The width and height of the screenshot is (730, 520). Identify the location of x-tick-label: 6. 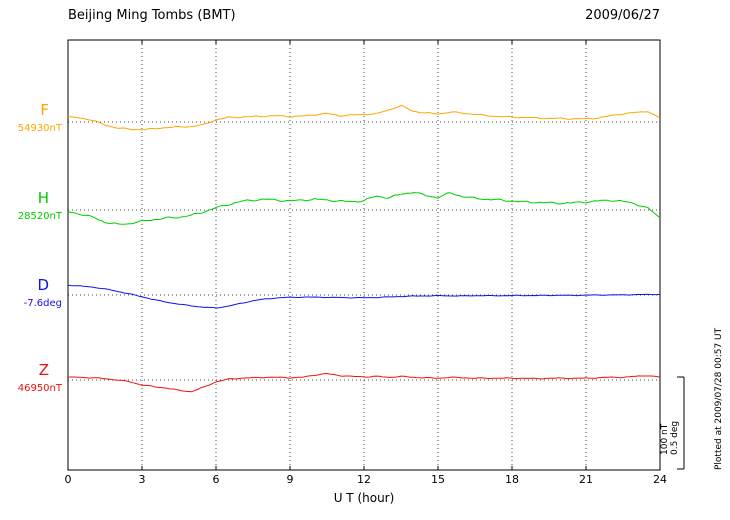
(216, 479).